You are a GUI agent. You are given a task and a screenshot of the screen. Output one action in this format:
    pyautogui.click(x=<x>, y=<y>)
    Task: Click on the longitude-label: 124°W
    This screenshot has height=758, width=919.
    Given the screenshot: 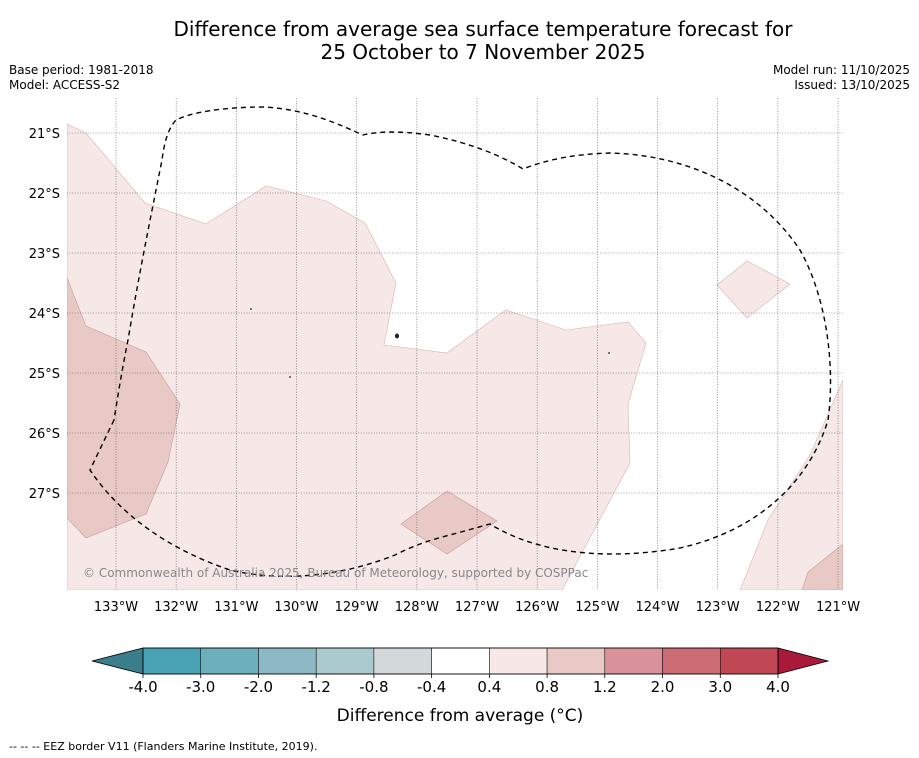 What is the action you would take?
    pyautogui.click(x=657, y=607)
    